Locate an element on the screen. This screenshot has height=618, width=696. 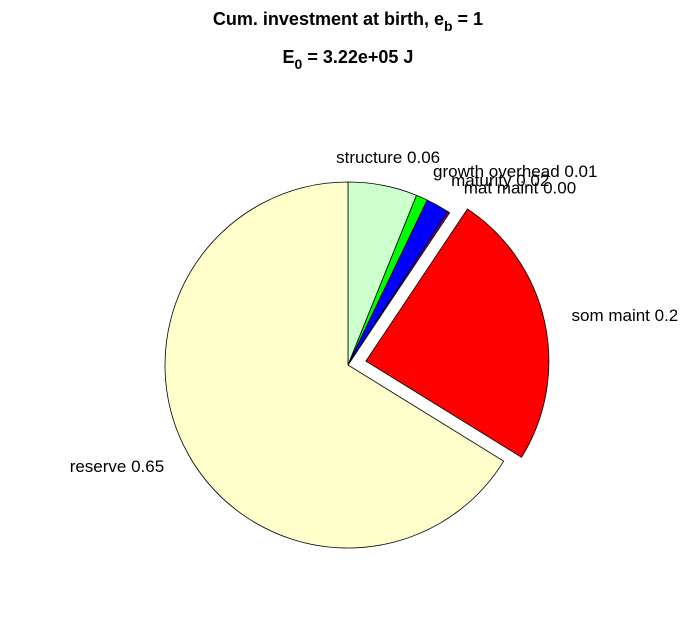
slice-label: som maint 0.2 is located at coordinates (625, 315).